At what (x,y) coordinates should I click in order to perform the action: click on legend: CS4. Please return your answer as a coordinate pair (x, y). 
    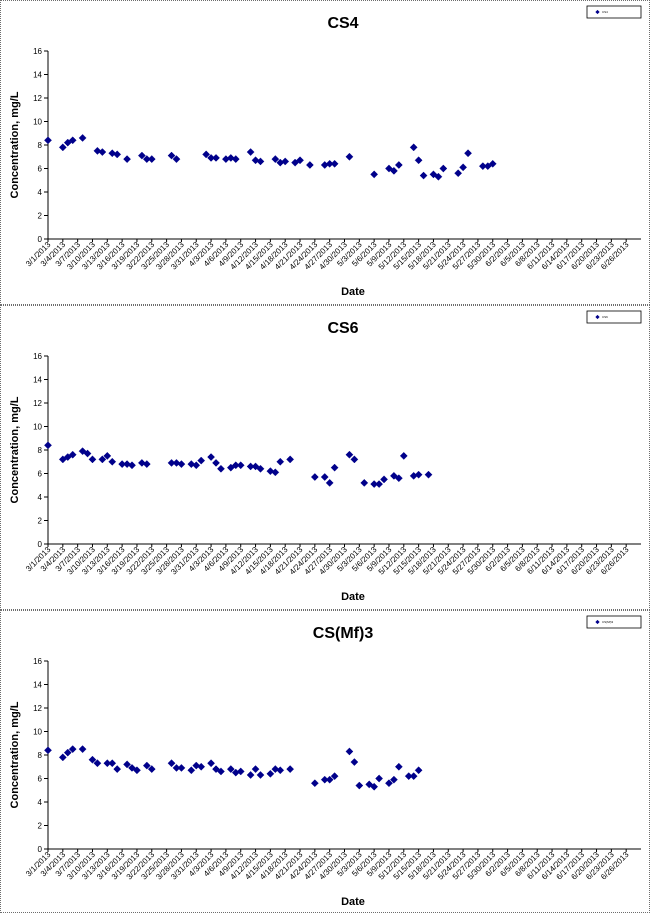
    Looking at the image, I should click on (614, 12).